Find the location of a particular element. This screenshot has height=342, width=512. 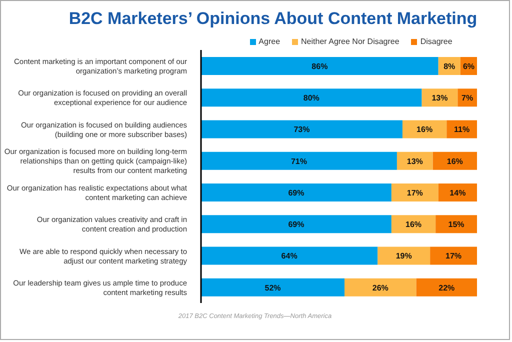

data-label: 52% is located at coordinates (272, 287).